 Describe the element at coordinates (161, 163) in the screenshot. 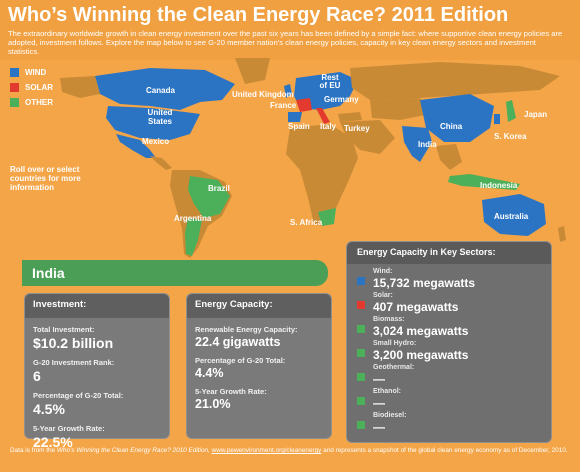

I see `land-central-america` at that location.